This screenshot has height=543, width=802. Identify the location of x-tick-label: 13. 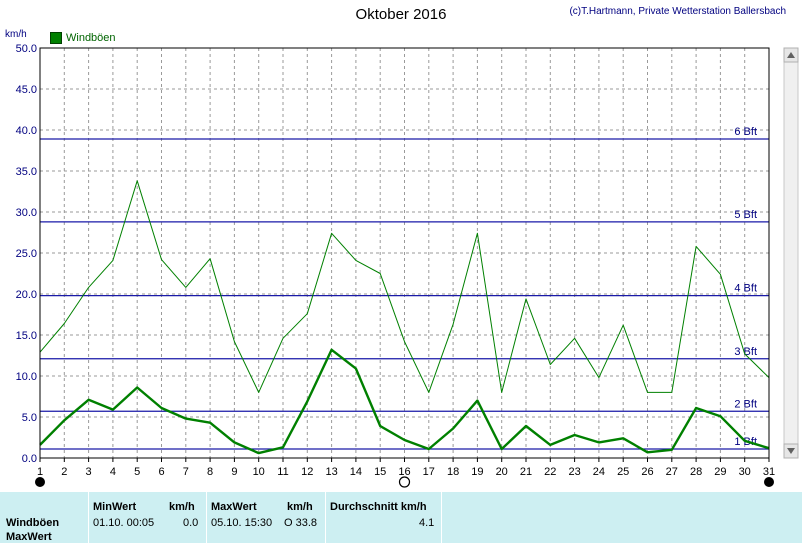
(331, 472).